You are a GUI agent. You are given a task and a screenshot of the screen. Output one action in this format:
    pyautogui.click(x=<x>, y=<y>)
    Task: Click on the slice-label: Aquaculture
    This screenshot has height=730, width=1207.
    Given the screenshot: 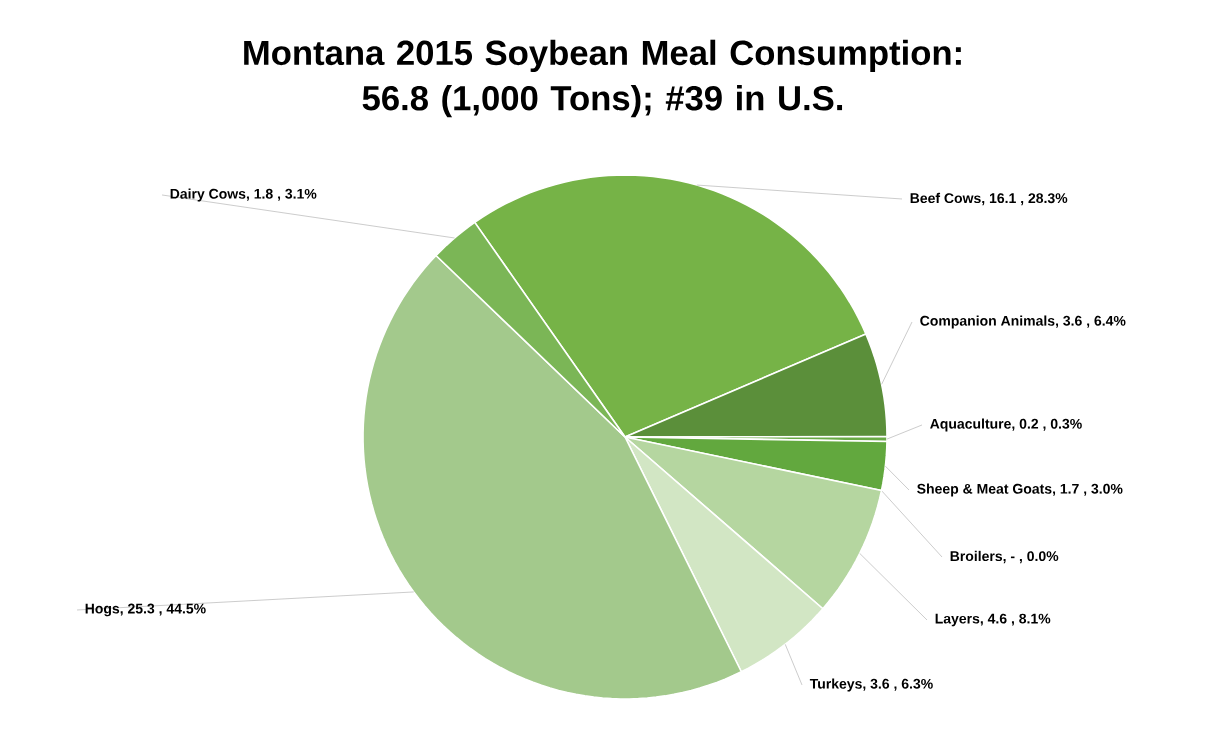 What is the action you would take?
    pyautogui.click(x=970, y=425)
    